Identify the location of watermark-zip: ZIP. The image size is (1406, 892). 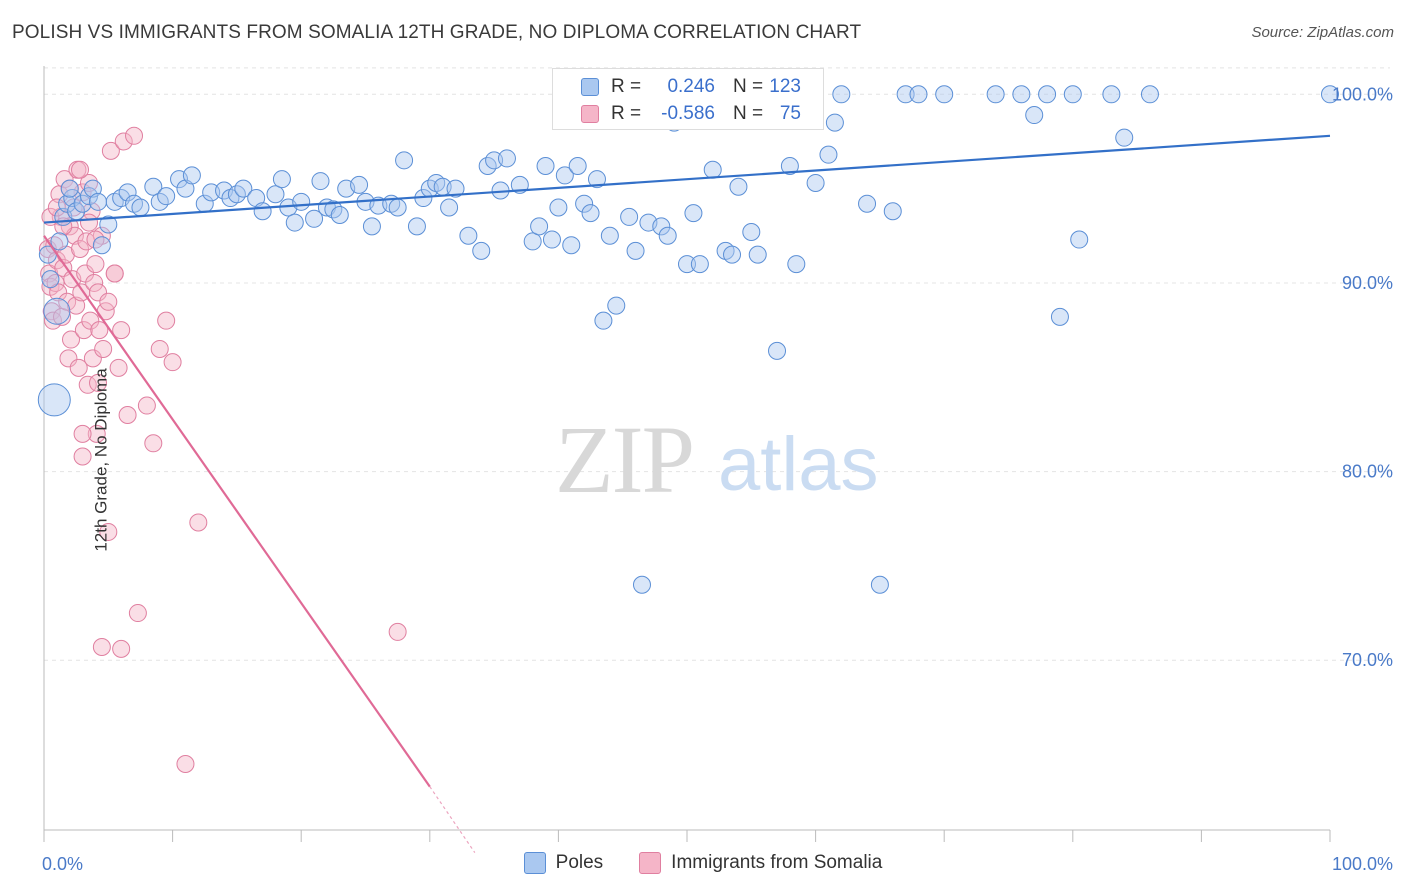
(624, 459).